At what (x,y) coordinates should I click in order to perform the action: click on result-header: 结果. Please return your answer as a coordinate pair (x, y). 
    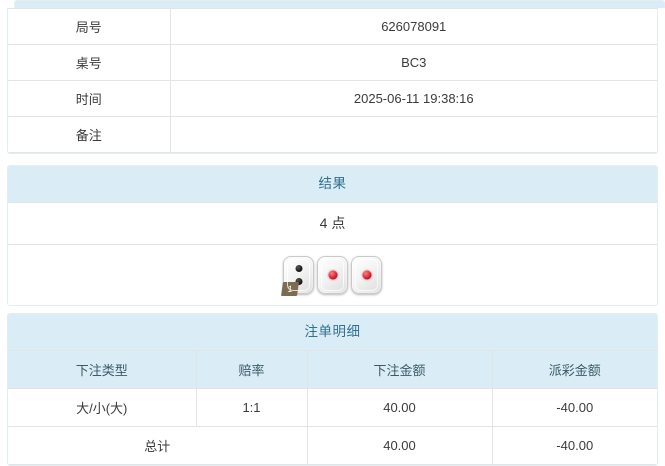
    Looking at the image, I should click on (332, 184).